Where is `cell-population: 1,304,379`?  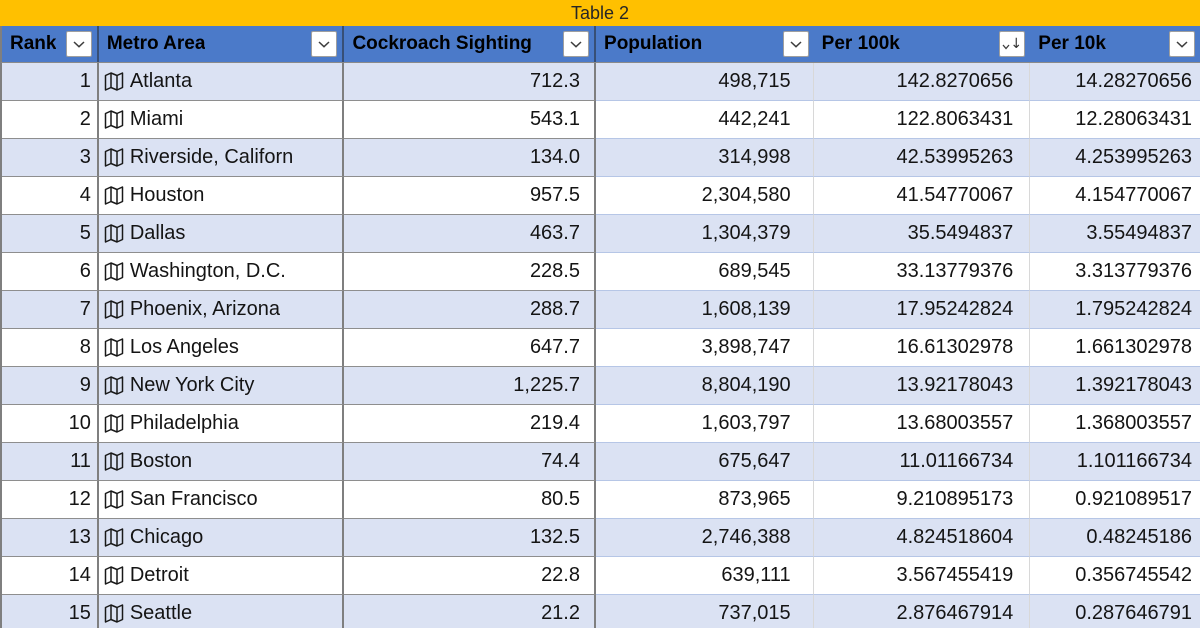
cell-population: 1,304,379 is located at coordinates (705, 234).